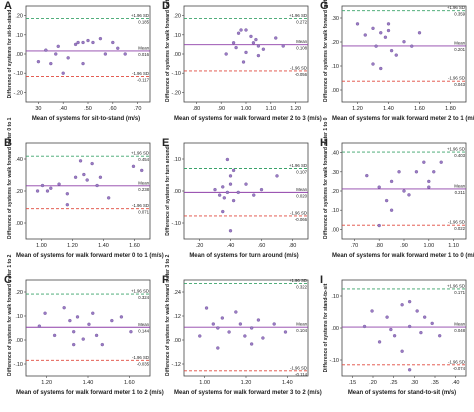 This screenshot has width=474, height=412. I want to click on x-tick-label: 1.60, so click(419, 109).